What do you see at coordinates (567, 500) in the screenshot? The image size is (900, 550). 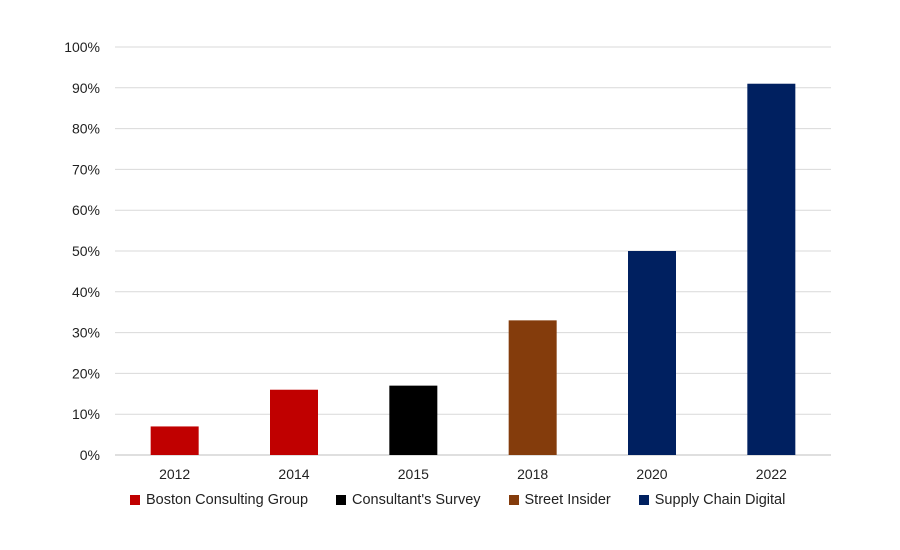 I see `legend-label: Street Insider` at bounding box center [567, 500].